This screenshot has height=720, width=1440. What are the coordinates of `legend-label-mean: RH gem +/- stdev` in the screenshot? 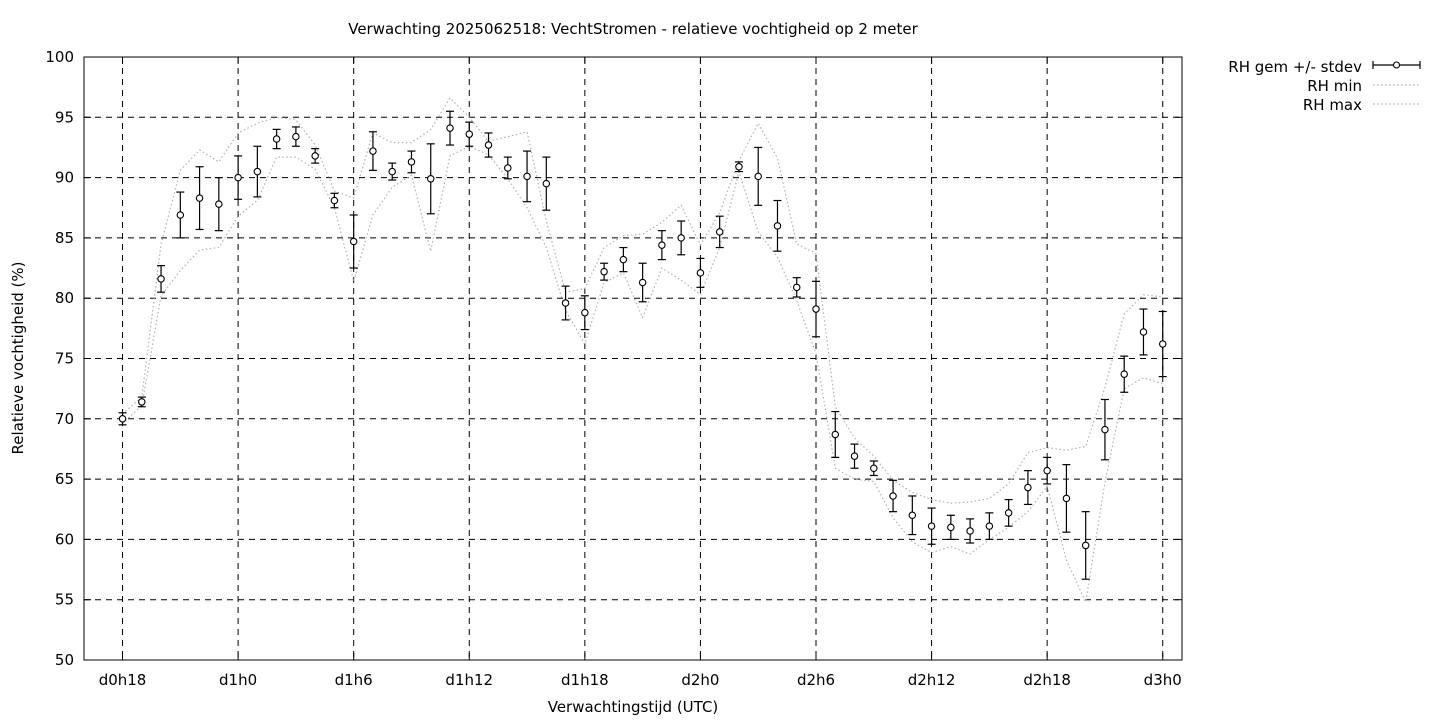 It's located at (1295, 67).